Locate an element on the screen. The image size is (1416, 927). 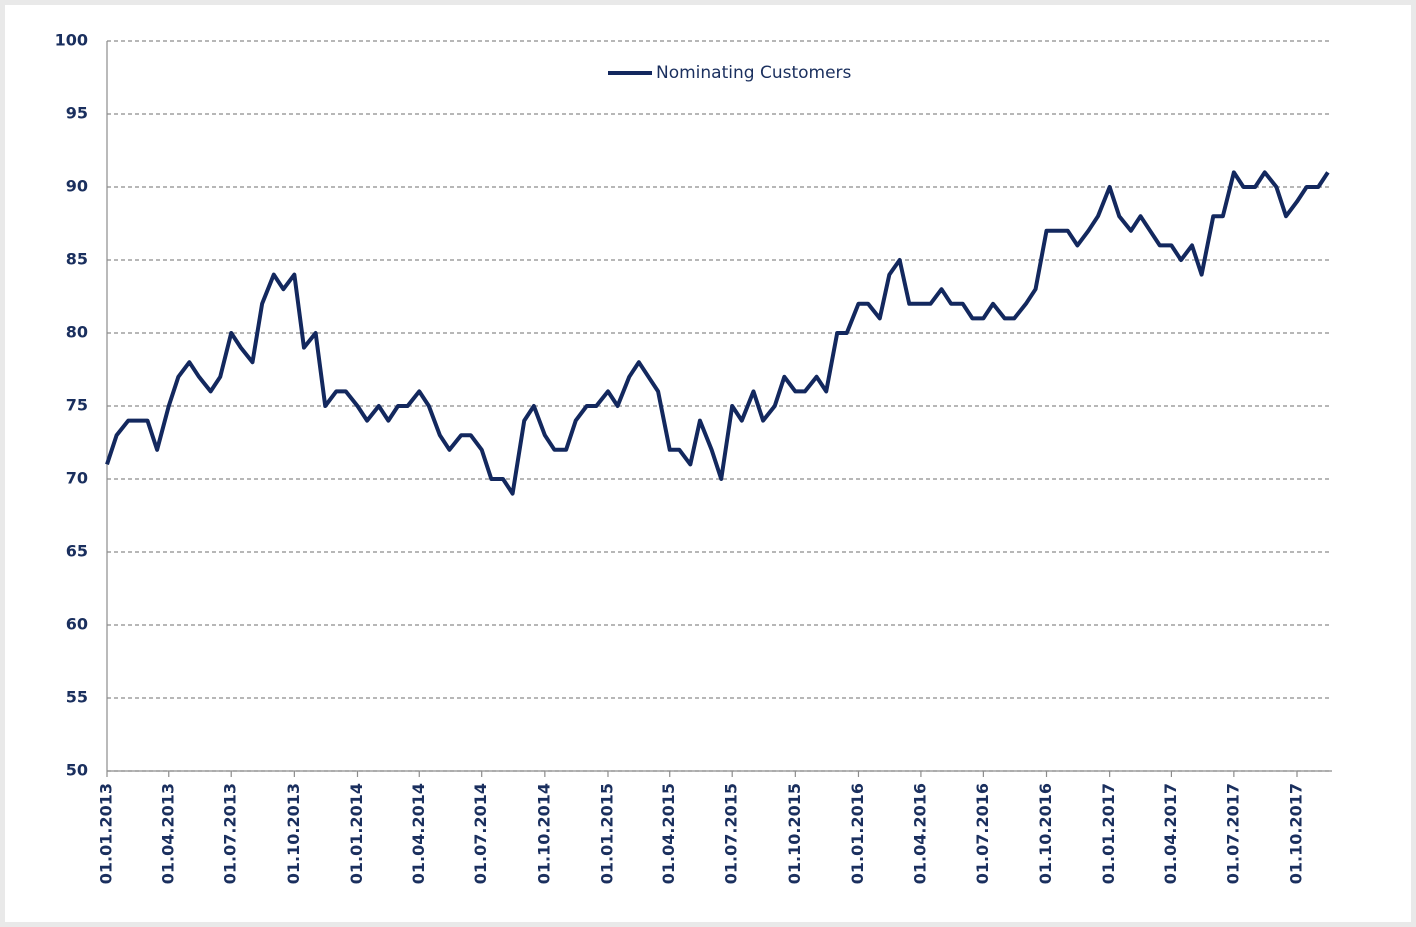
x-tick-label: 01.10.2016 is located at coordinates (1045, 833).